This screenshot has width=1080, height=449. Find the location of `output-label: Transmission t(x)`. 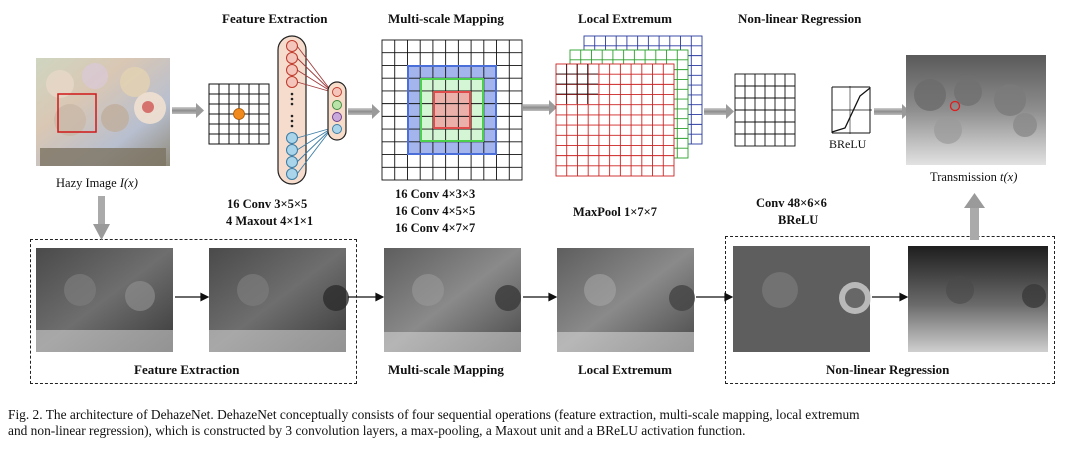

output-label: Transmission t(x) is located at coordinates (973, 177).